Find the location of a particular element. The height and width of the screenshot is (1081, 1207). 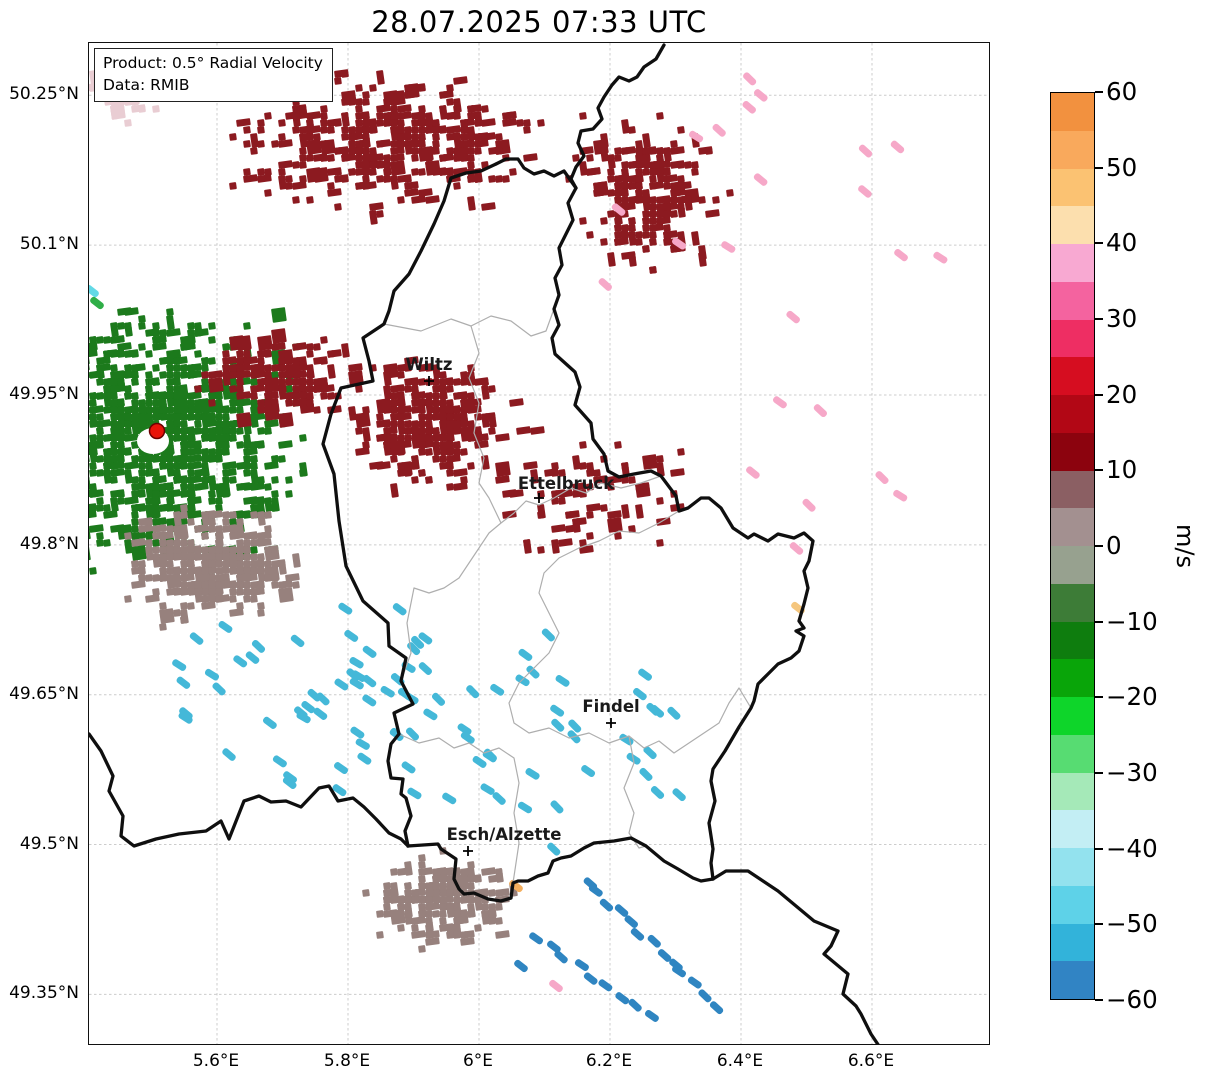

city-labels: Wiltz Ettelbruck Findel Esch/Alzette is located at coordinates (522, 605).